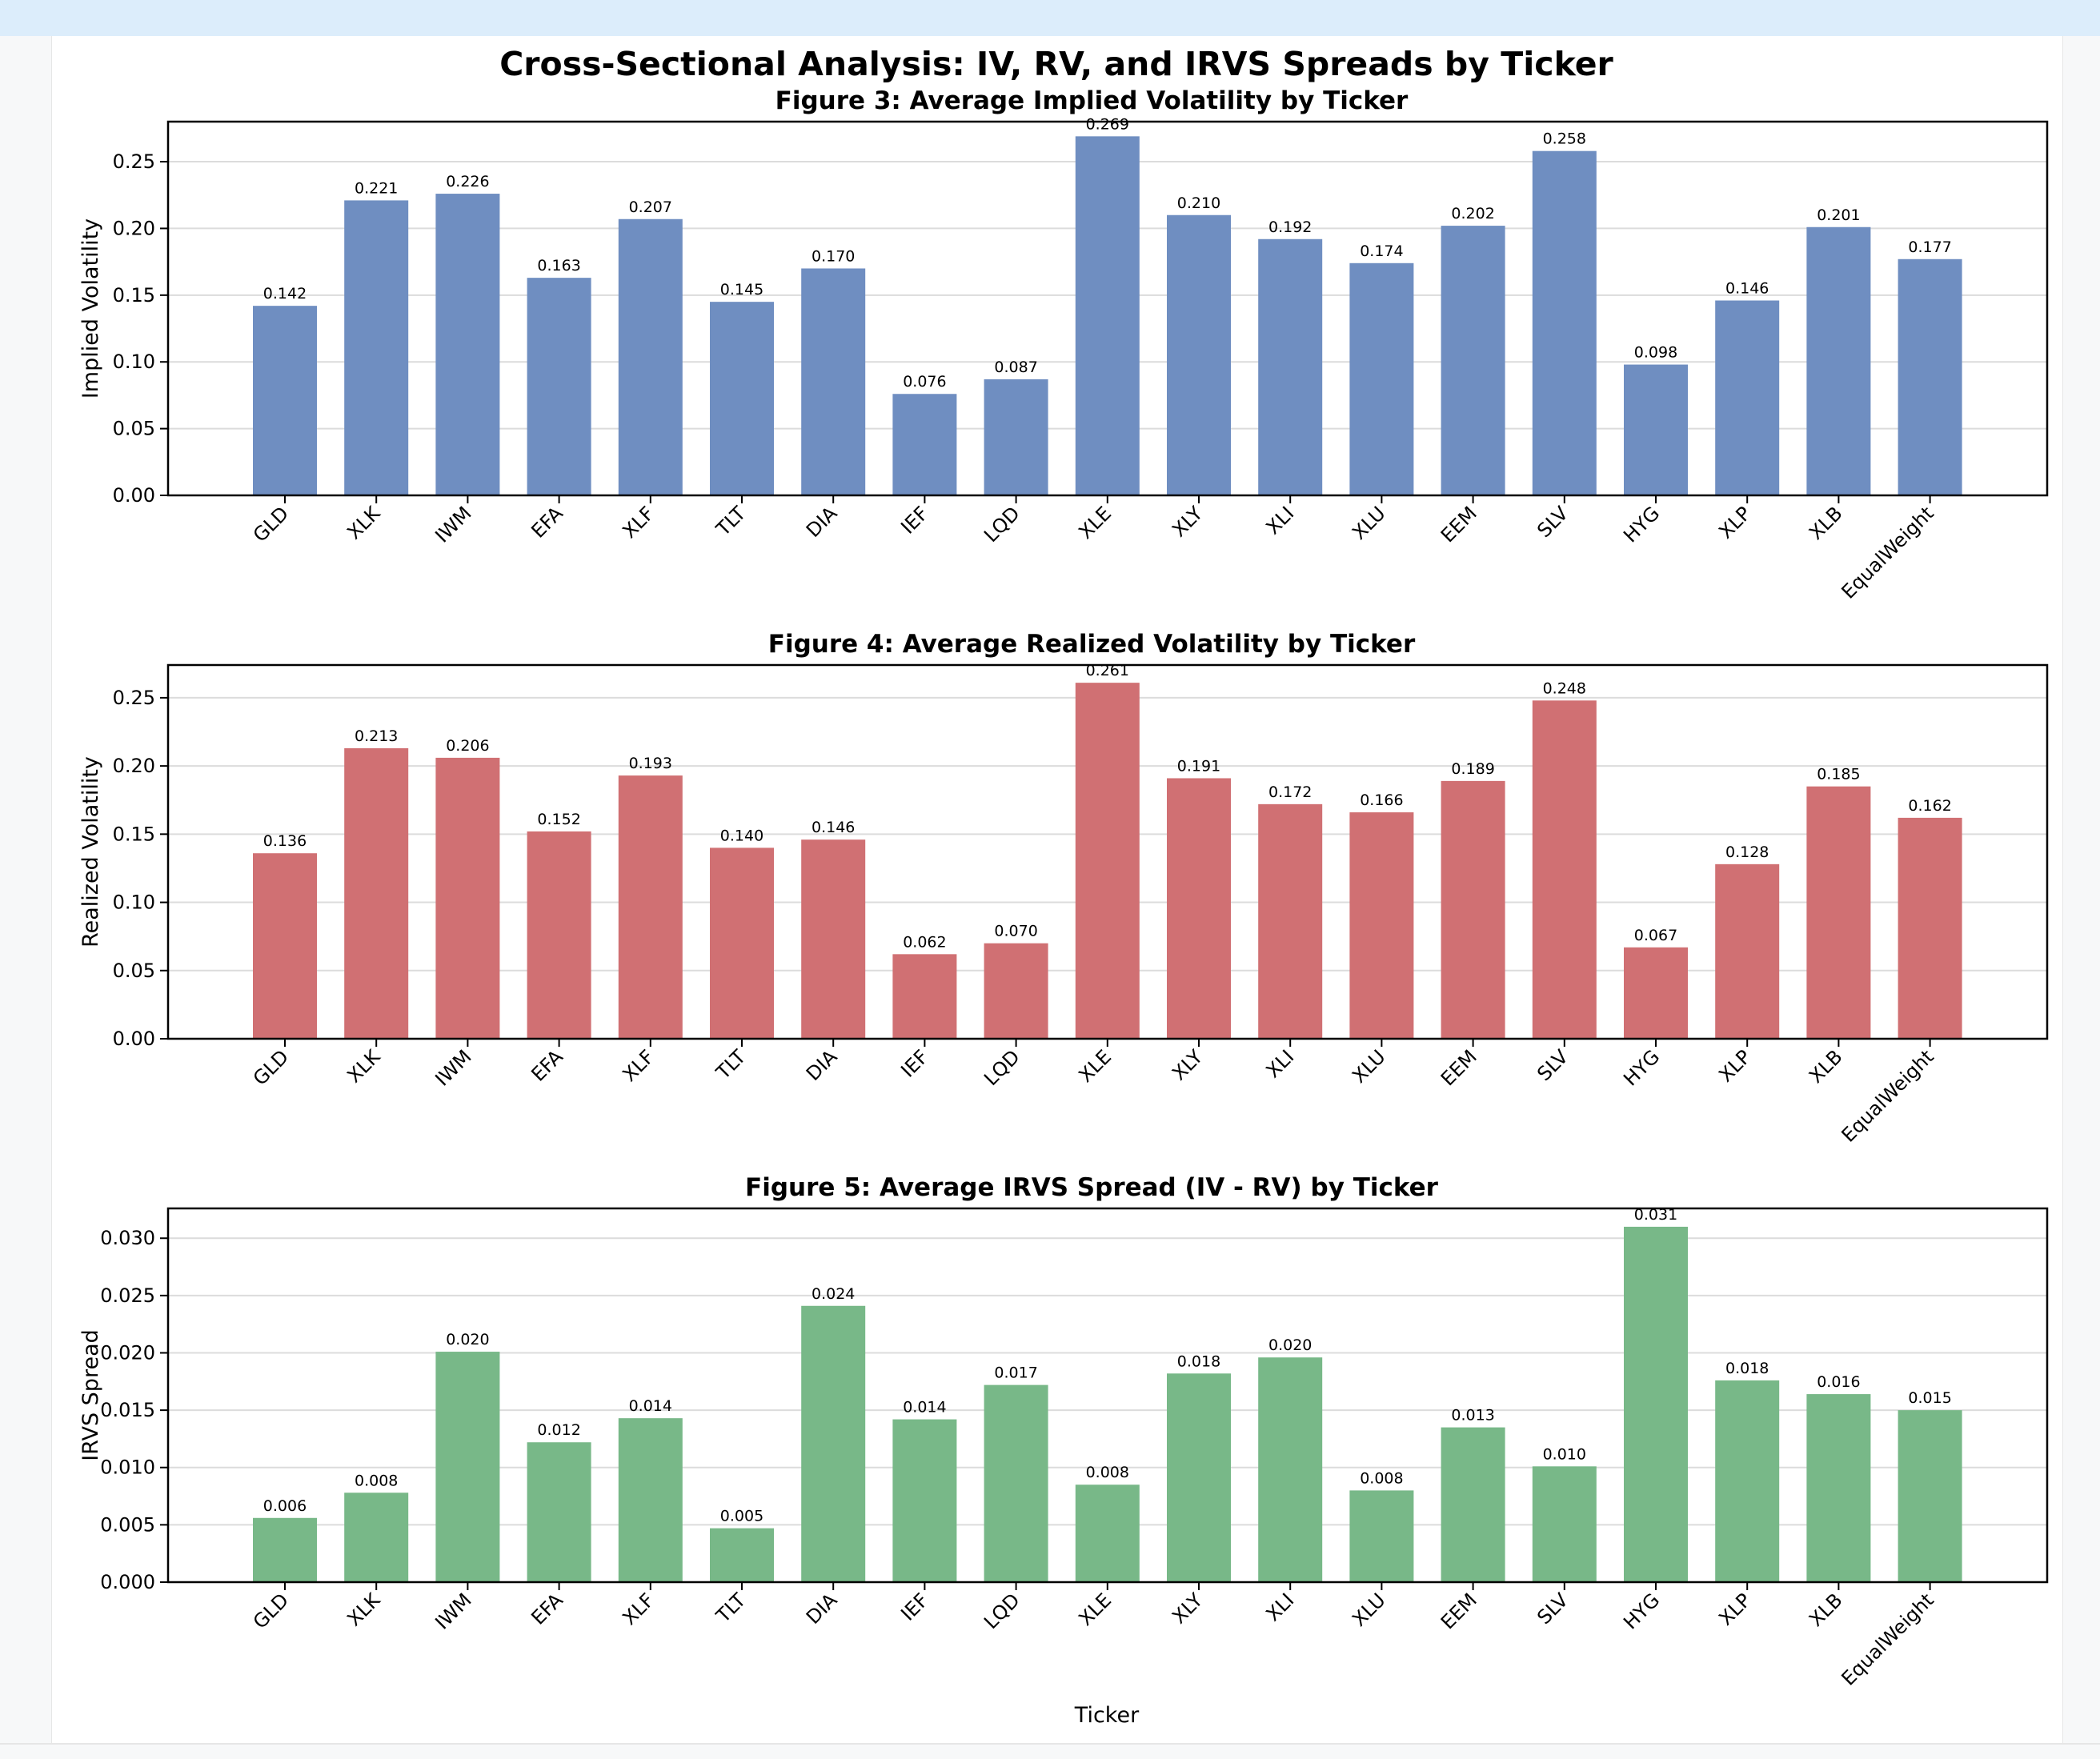  What do you see at coordinates (376, 188) in the screenshot?
I see `chart1-data-label: 0.221` at bounding box center [376, 188].